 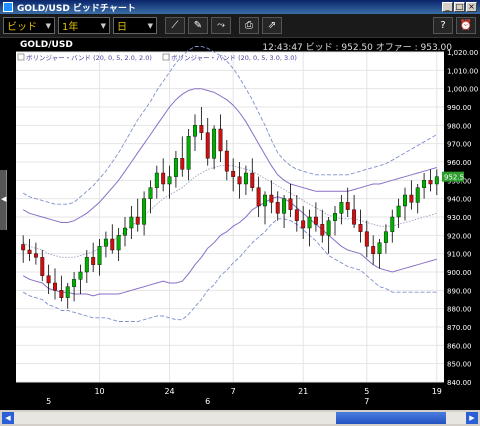 I want to click on chevron-down-icon: ▼, so click(x=150, y=25).